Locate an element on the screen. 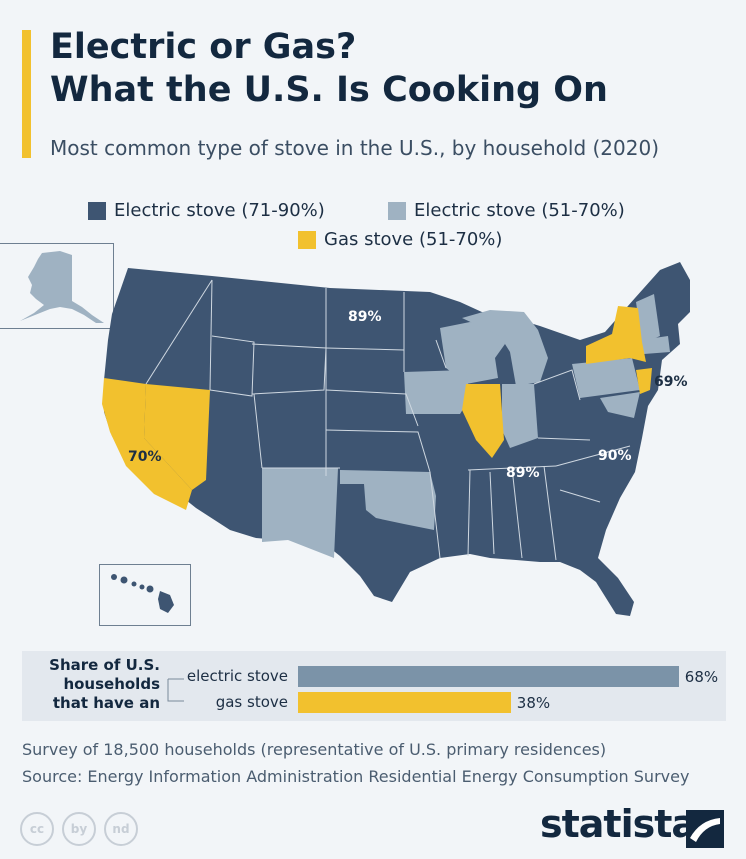 Image resolution: width=746 pixels, height=859 pixels. legend-swatch-gas is located at coordinates (307, 239).